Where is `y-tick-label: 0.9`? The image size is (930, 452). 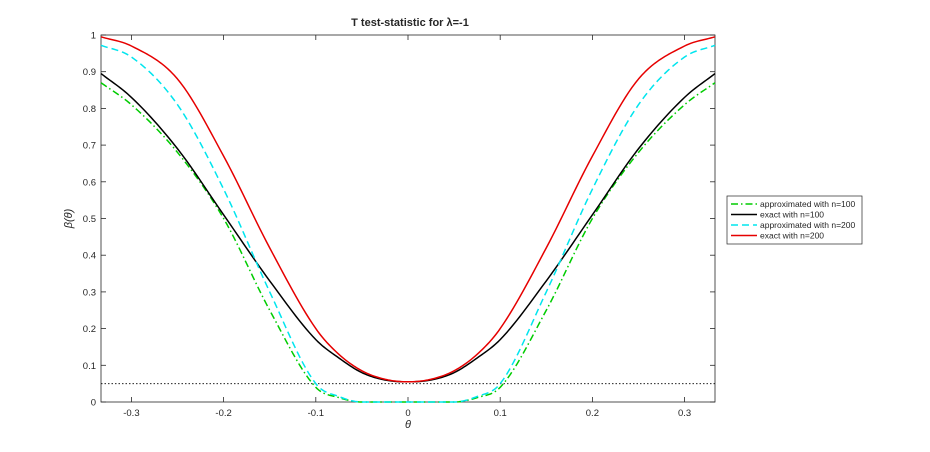
y-tick-label: 0.9 is located at coordinates (89, 72).